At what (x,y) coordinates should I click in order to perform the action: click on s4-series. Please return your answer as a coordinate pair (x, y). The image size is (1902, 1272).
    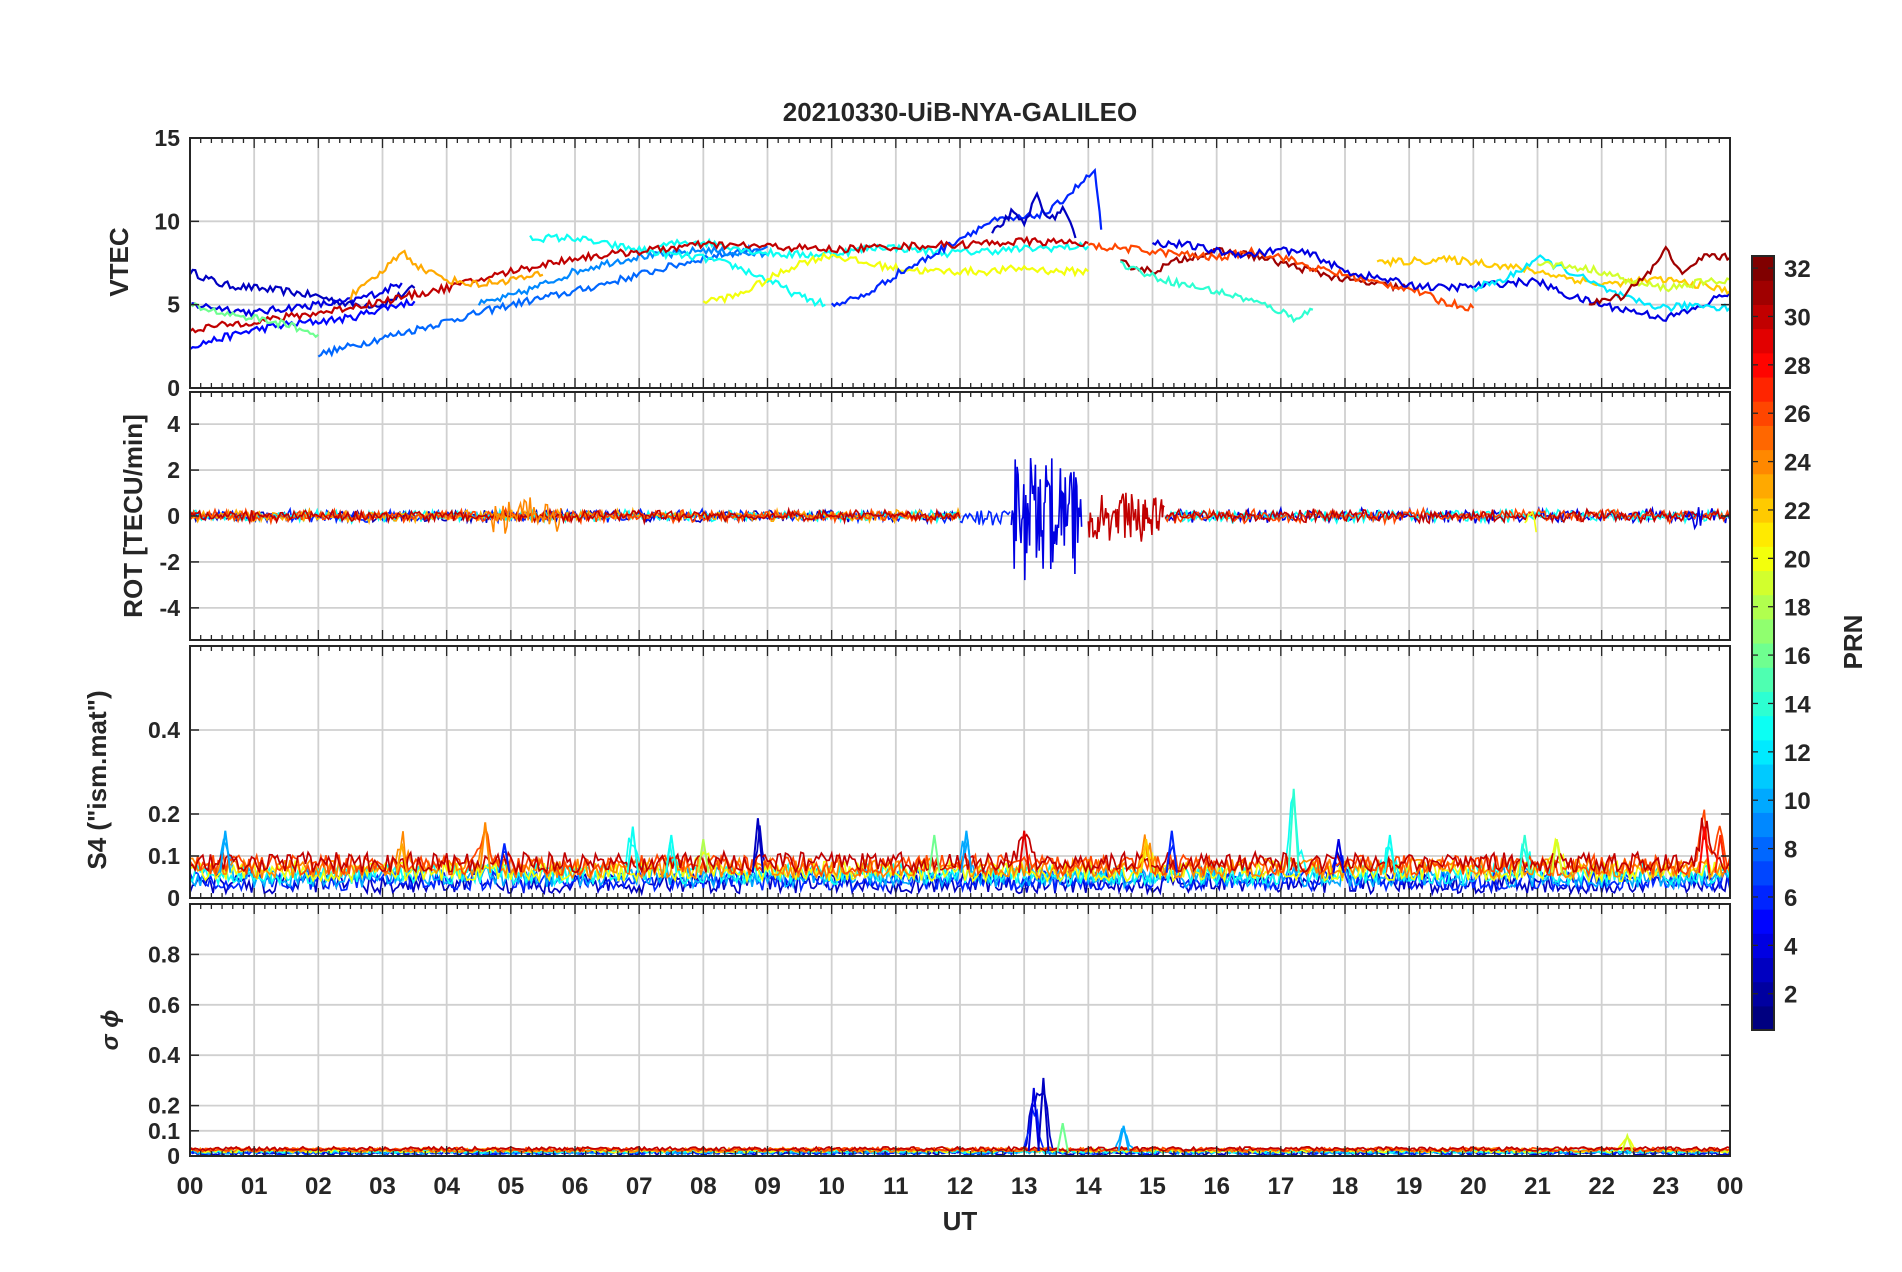
    Looking at the image, I should click on (960, 842).